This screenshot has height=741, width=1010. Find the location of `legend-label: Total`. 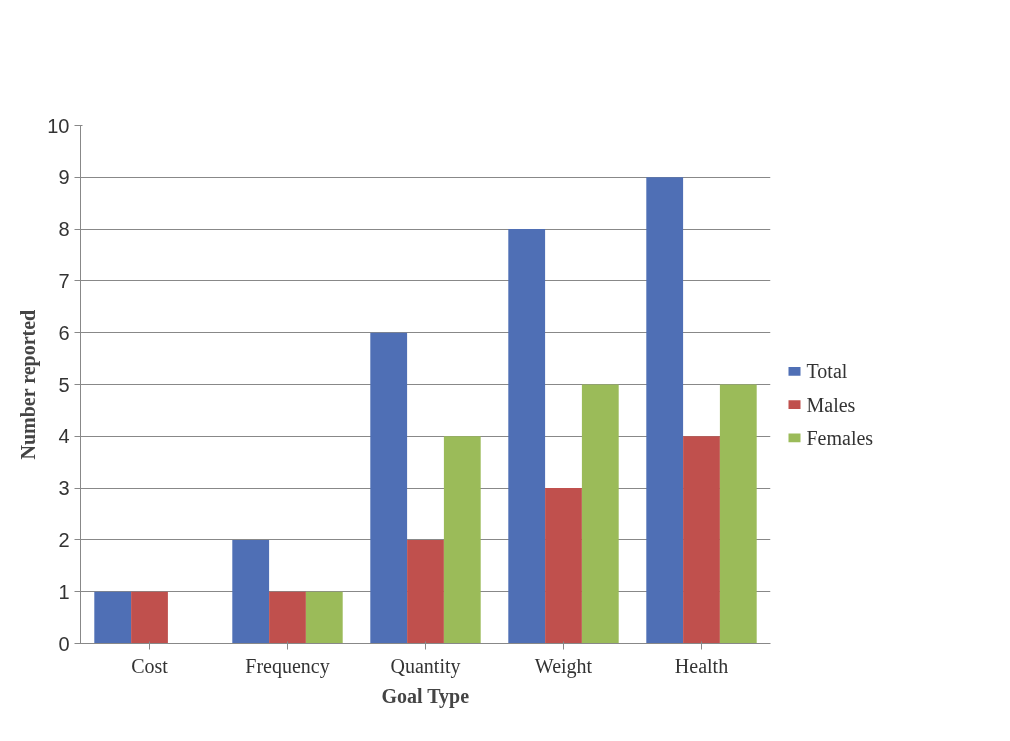

legend-label: Total is located at coordinates (827, 371).